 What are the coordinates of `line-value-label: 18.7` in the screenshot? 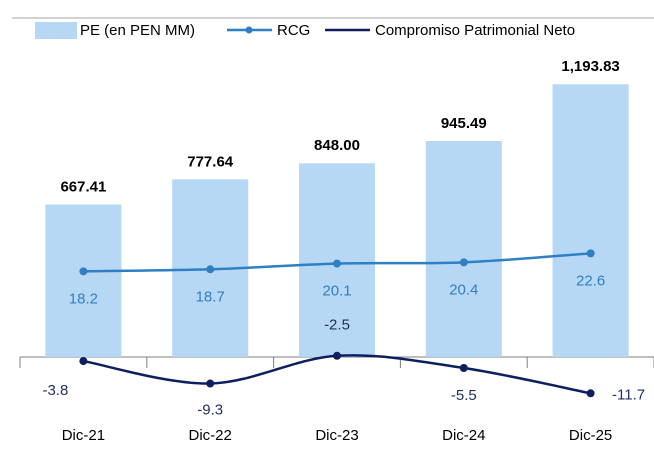 It's located at (210, 296).